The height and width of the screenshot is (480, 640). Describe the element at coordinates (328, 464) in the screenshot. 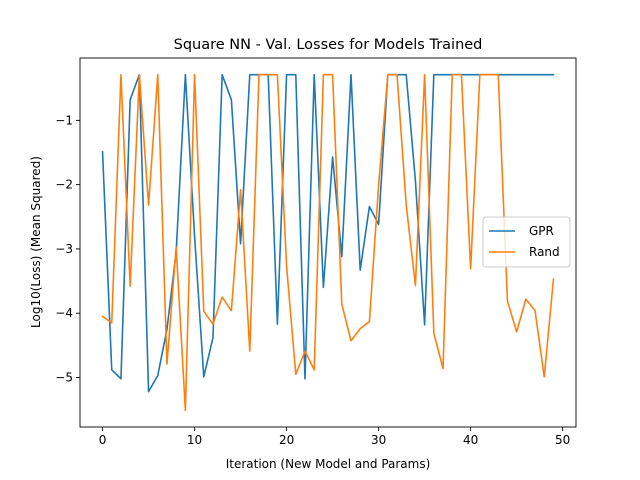

I see `x-axis-label: Iteration (New Model and Params)` at that location.